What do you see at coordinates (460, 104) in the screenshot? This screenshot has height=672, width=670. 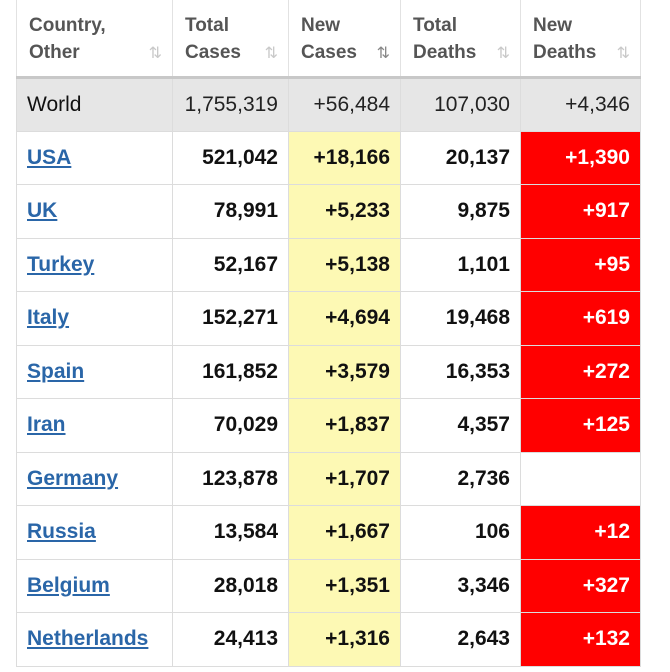 I see `world-total-deaths: 107,030` at bounding box center [460, 104].